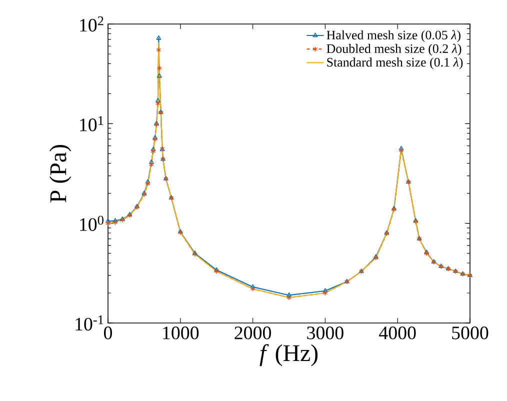 The height and width of the screenshot is (401, 507). Describe the element at coordinates (108, 333) in the screenshot. I see `x-tick-label: 0` at that location.